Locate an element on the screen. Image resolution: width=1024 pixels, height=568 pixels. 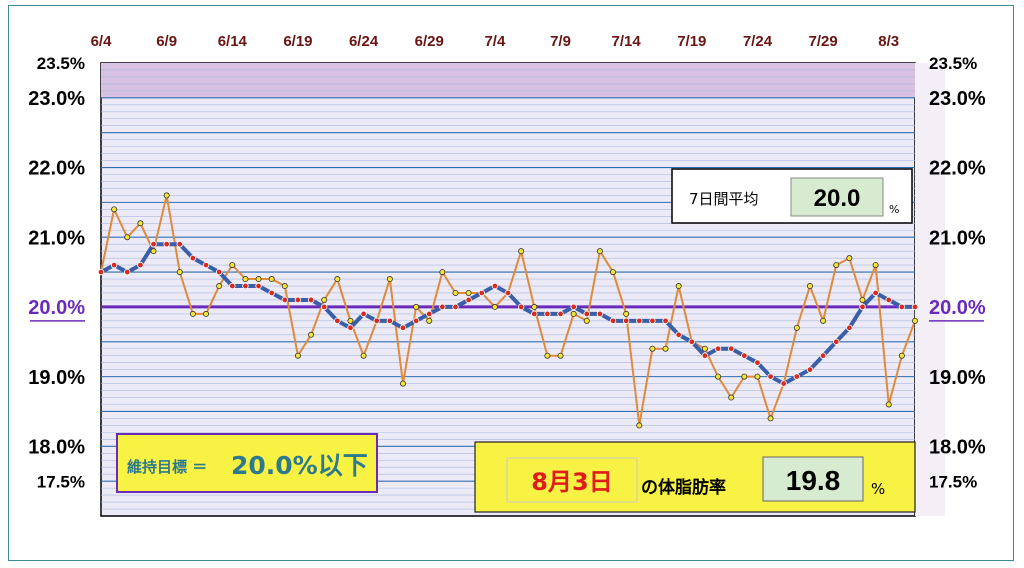
x-tick-label: 6/4 is located at coordinates (102, 41).